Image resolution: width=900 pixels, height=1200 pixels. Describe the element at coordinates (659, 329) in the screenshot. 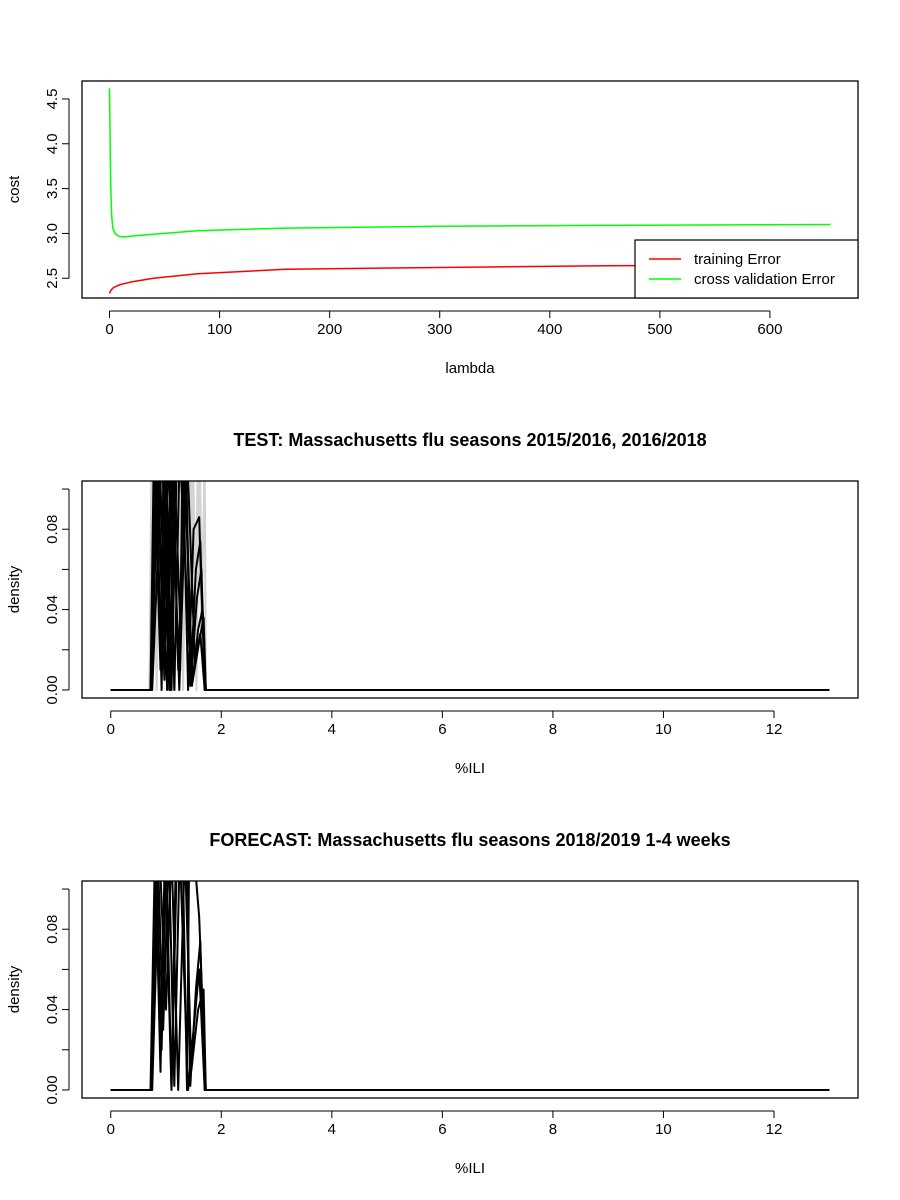

I see `x-tick-label: 500` at that location.